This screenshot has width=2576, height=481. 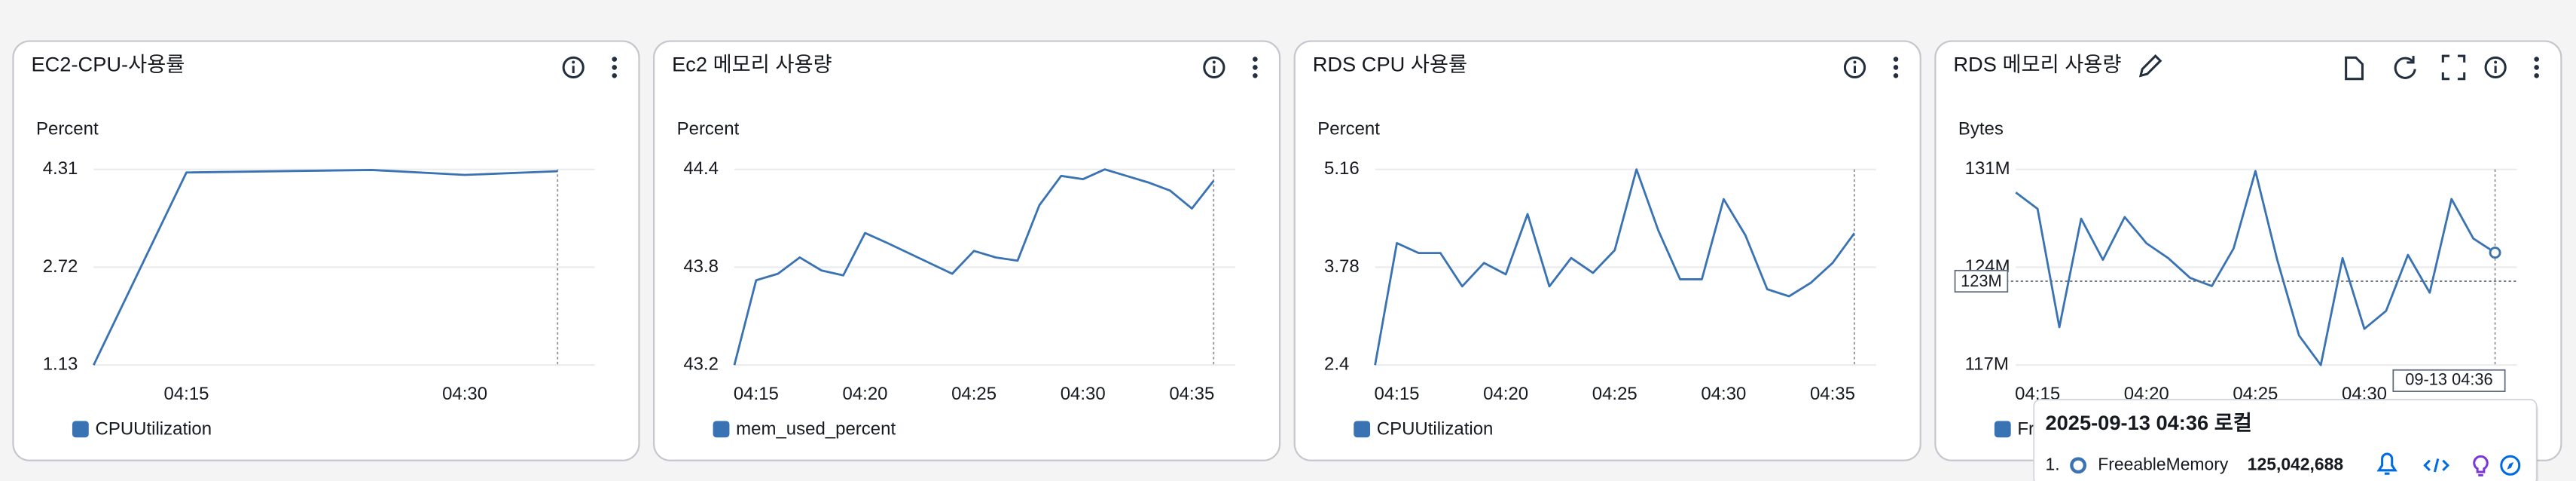 I want to click on fullscreen-button, so click(x=2454, y=67).